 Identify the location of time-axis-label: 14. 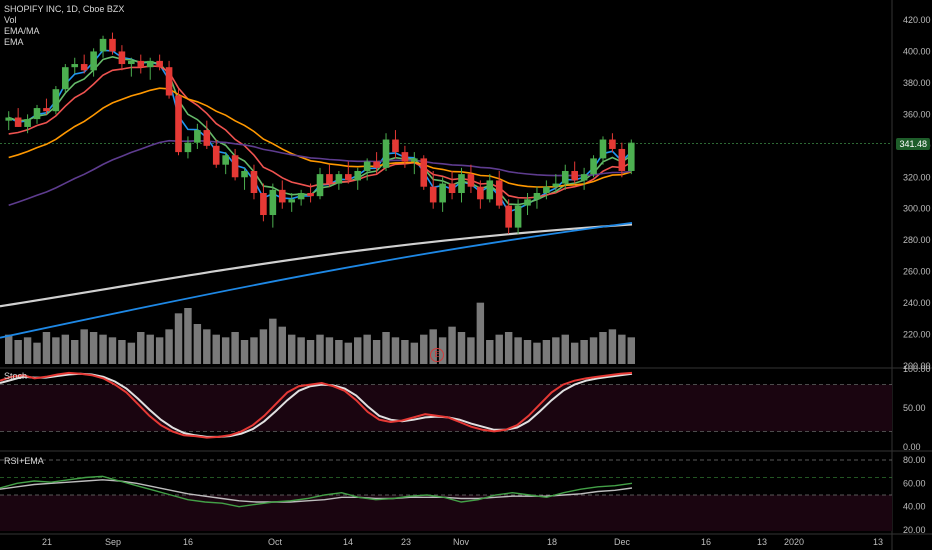
(348, 542).